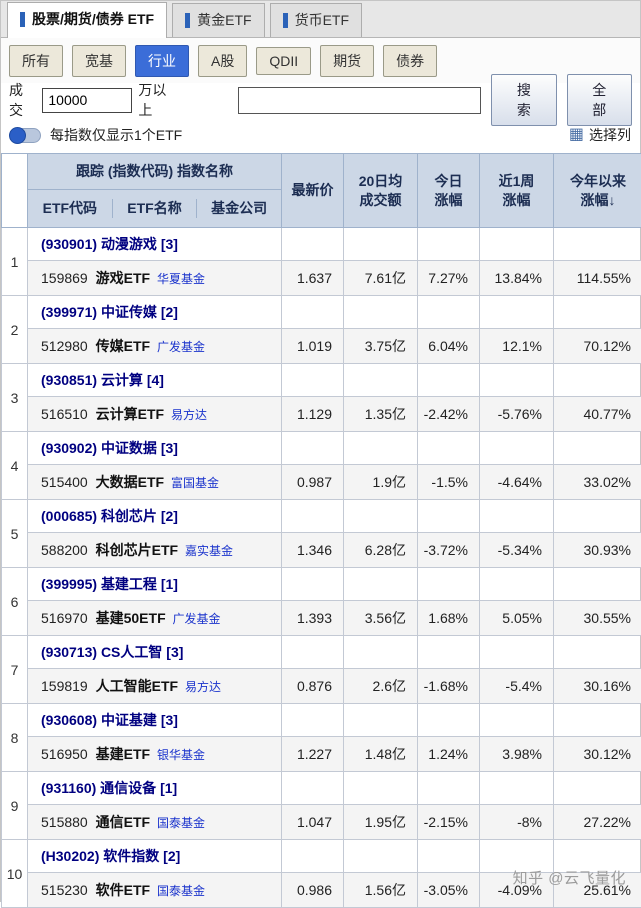  What do you see at coordinates (449, 191) in the screenshot?
I see `today-change-column-header: 今日 涨幅` at bounding box center [449, 191].